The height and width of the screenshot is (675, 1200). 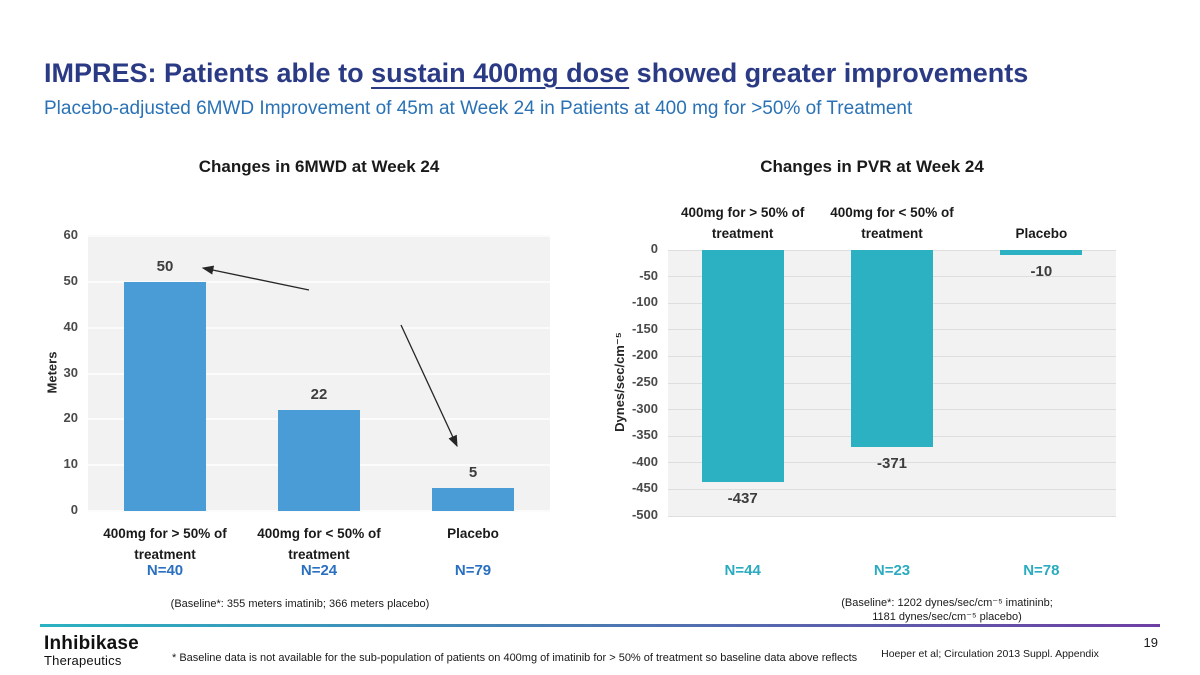 What do you see at coordinates (319, 166) in the screenshot?
I see `chart-6mwd-title: Changes in 6MWD at Week 24` at bounding box center [319, 166].